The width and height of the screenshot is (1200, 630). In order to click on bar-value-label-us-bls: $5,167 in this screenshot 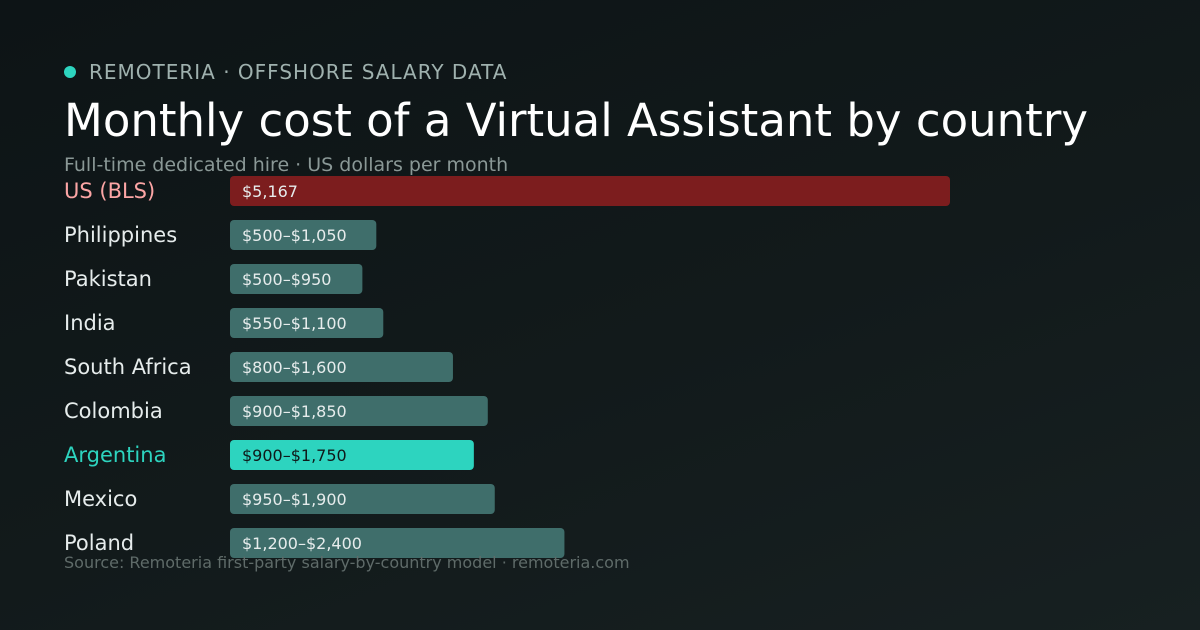, I will do `click(270, 191)`.